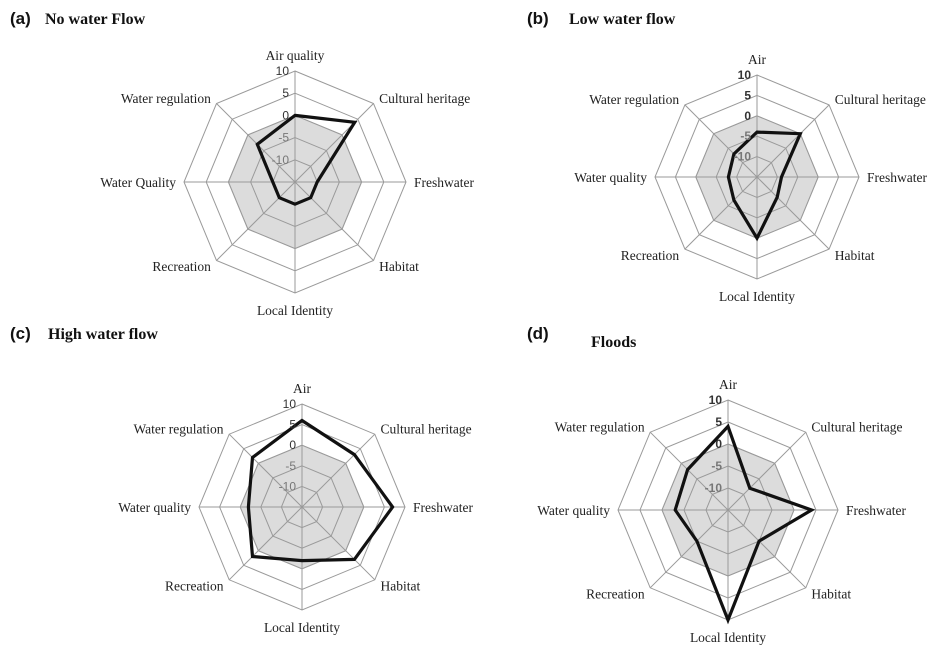 Image resolution: width=946 pixels, height=645 pixels. Describe the element at coordinates (166, 98) in the screenshot. I see `panel-a-axis-label-water-regulation: Water regulation` at that location.